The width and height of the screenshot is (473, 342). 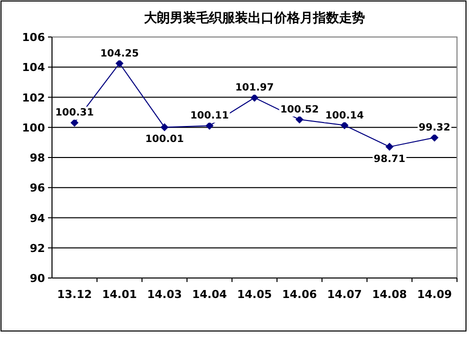 I want to click on y-tick-label: 98, so click(x=37, y=158).